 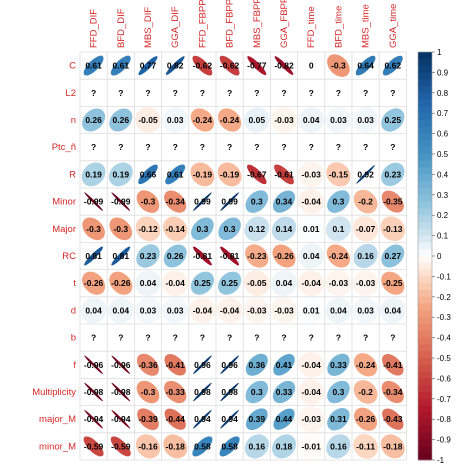 What do you see at coordinates (176, 202) in the screenshot?
I see `correlation-value: -0.34` at bounding box center [176, 202].